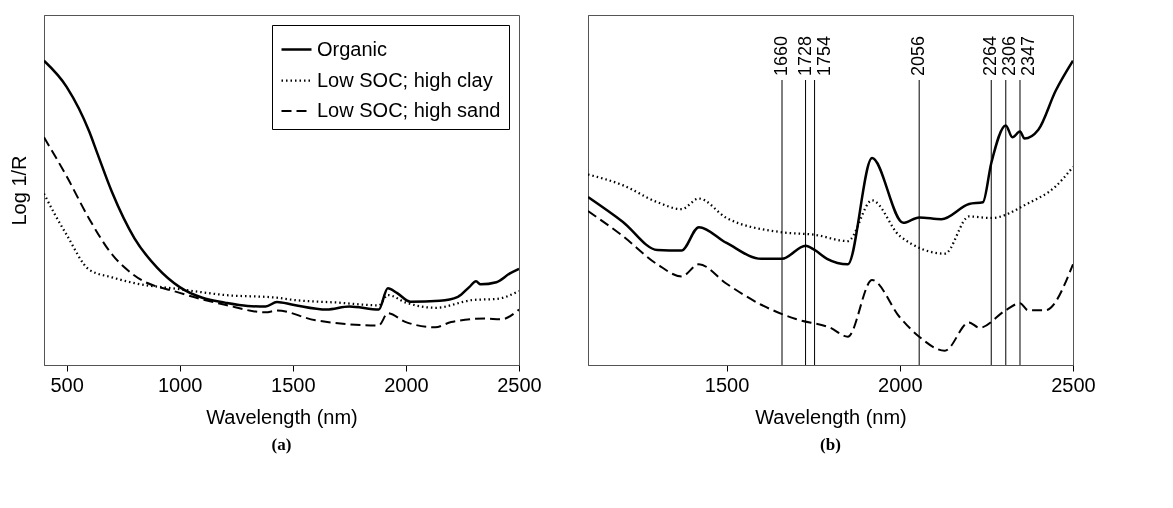  Describe the element at coordinates (781, 55) in the screenshot. I see `ref-line-label: 1660` at that location.